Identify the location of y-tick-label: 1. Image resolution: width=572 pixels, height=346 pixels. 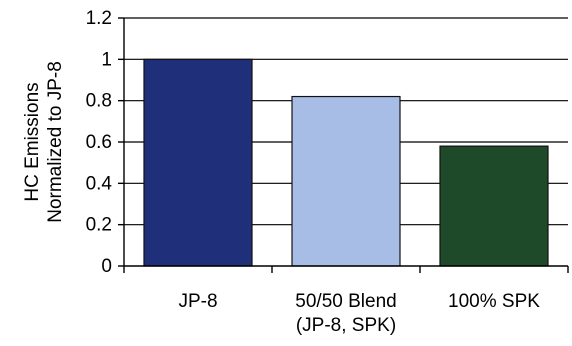
(106, 59).